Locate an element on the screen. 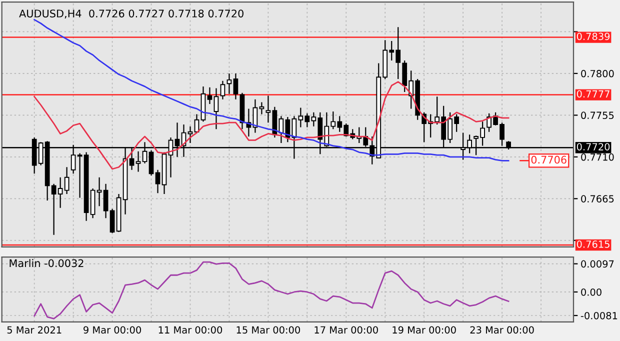 Image resolution: width=620 pixels, height=341 pixels. text: AUDUSD,H4 0.7726 0.7727 0.7718 0.7720 is located at coordinates (131, 14).